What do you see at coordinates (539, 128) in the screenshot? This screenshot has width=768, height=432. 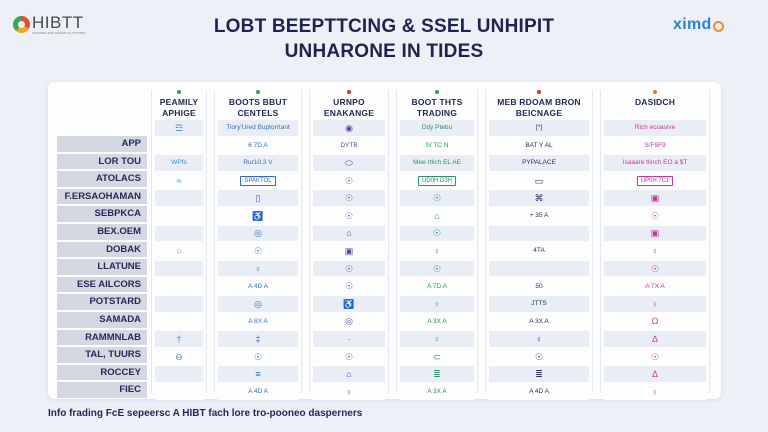 I see `table-cell: [*]` at bounding box center [539, 128].